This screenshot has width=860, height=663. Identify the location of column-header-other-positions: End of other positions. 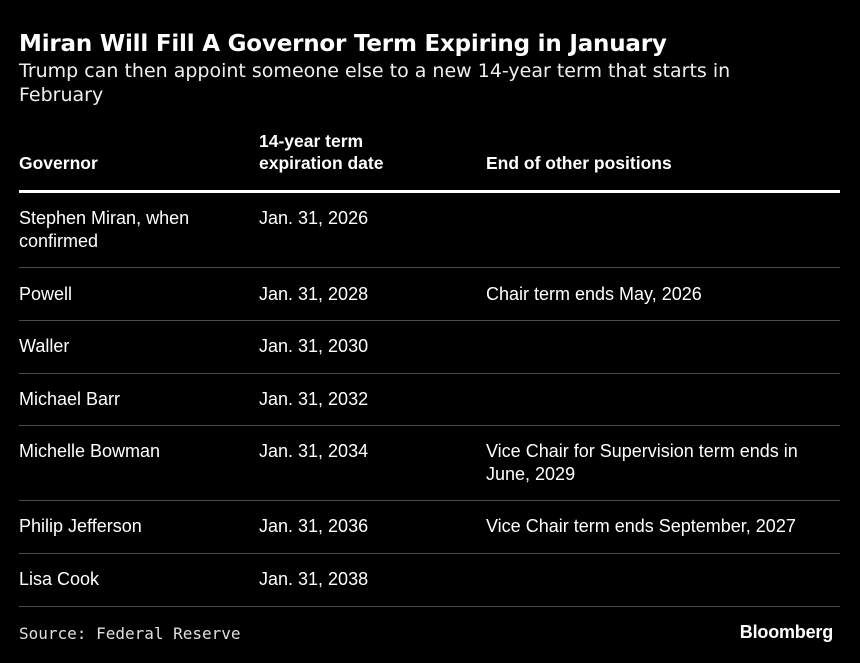
(579, 163).